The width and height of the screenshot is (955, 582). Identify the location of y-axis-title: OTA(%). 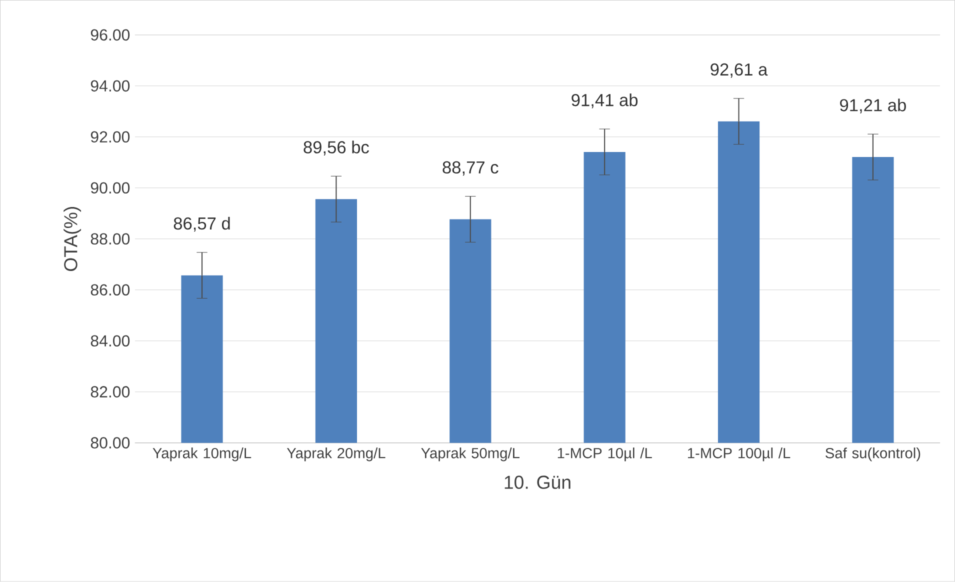
(73, 239).